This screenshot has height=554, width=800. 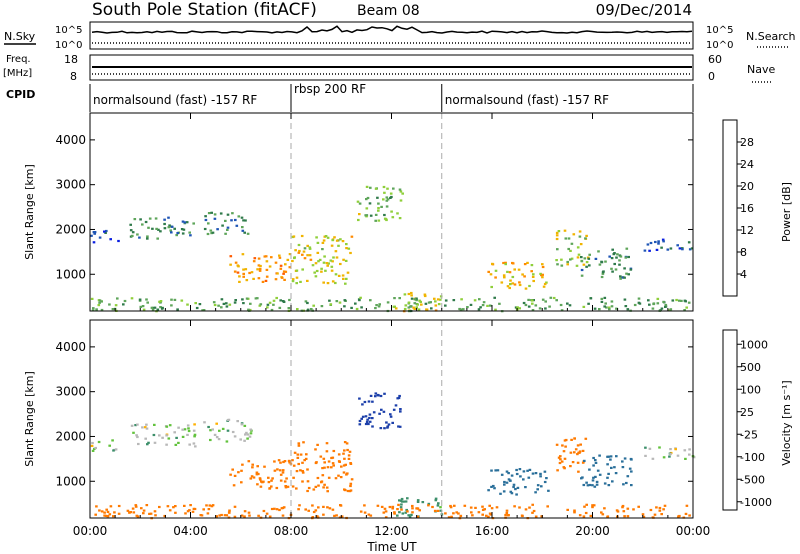 I want to click on freq-panel-frame, so click(x=391, y=67).